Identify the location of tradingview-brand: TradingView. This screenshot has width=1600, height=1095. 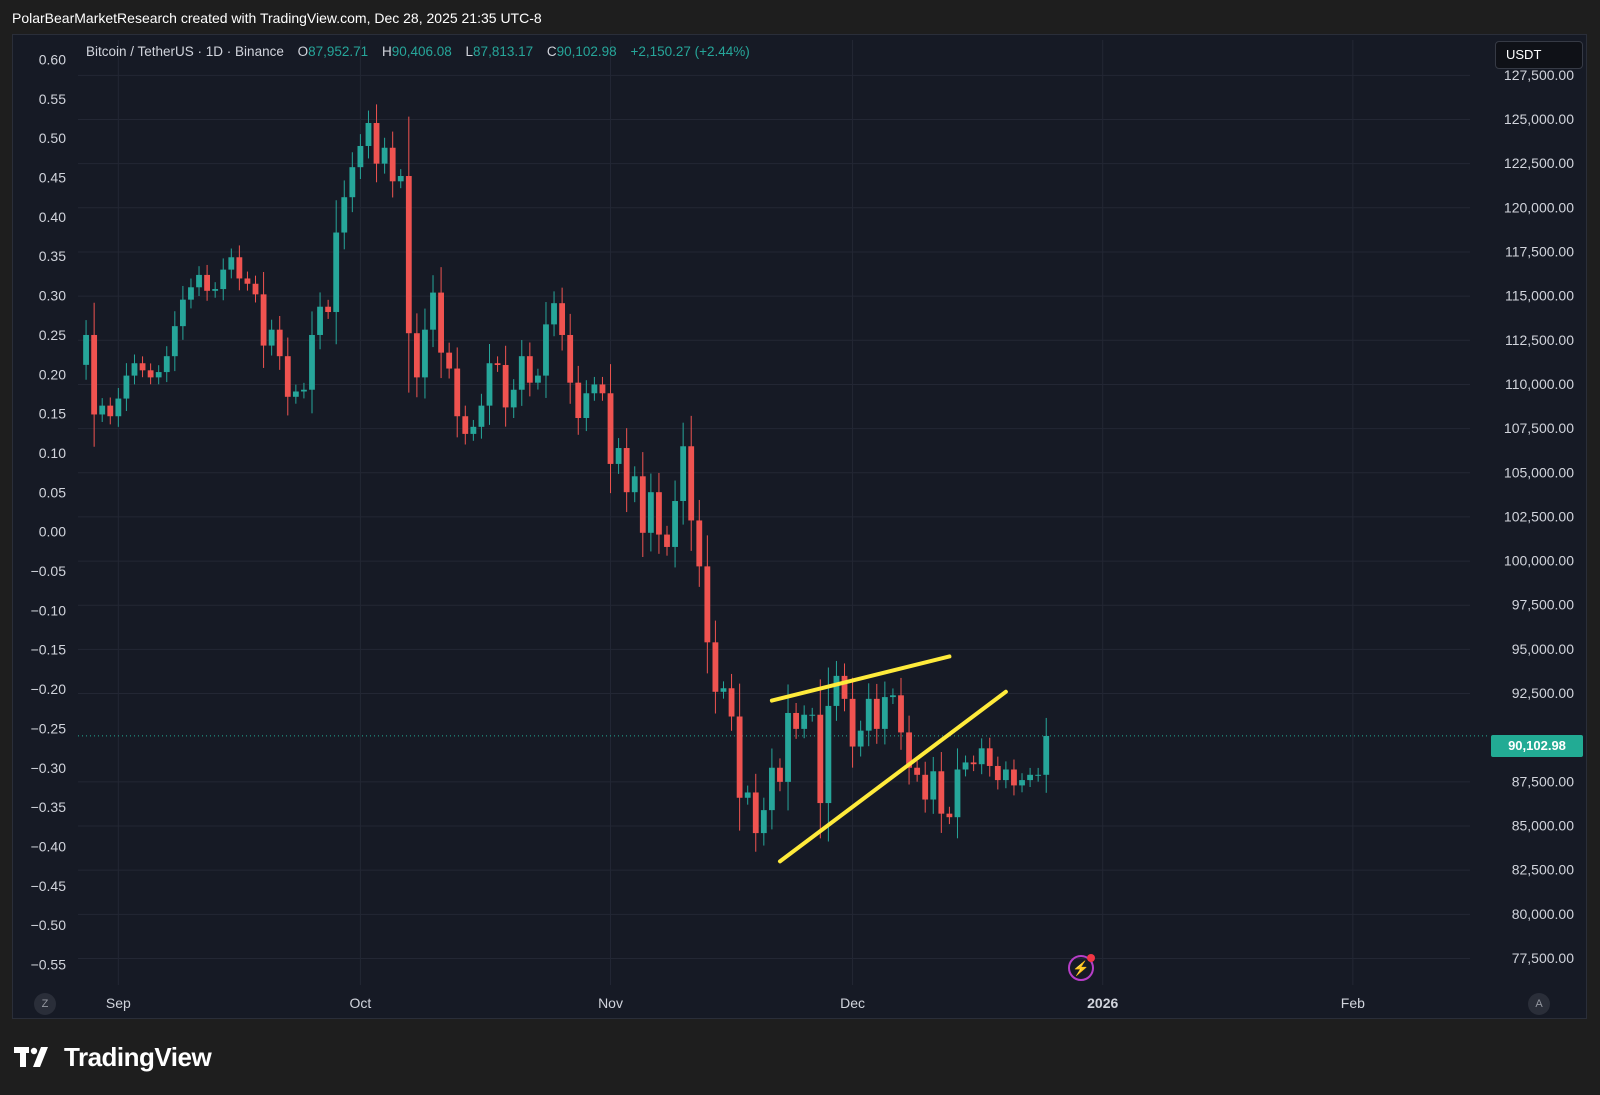
(113, 1057).